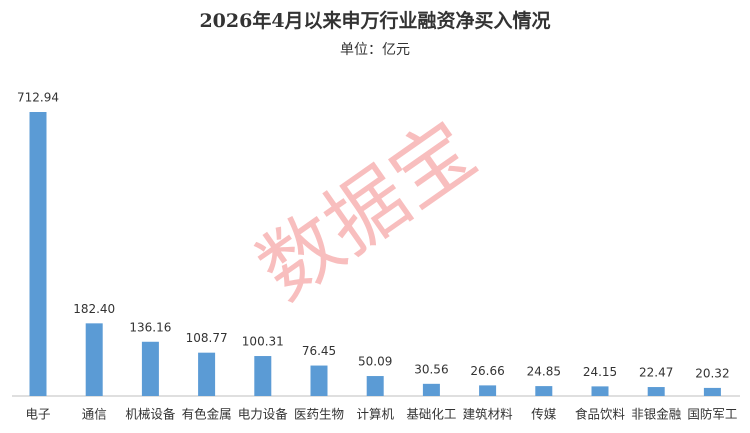 The height and width of the screenshot is (433, 750). I want to click on x-tick-label: 电力设备, so click(263, 414).